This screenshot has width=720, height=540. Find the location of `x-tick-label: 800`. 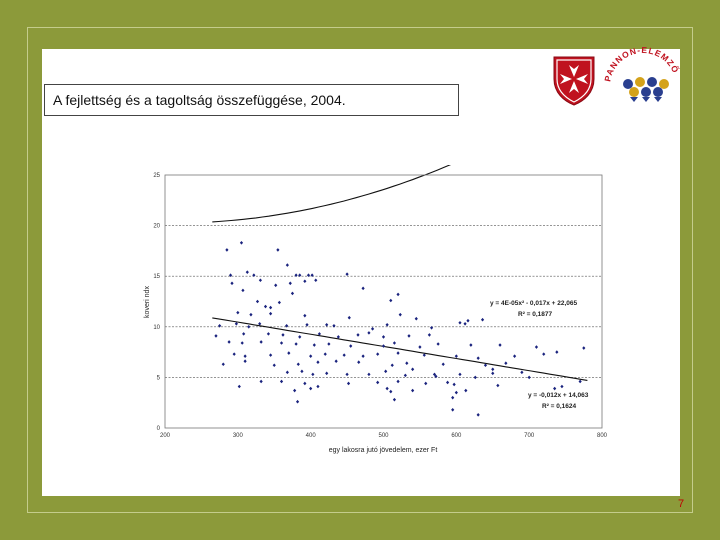

x-tick-label: 800 is located at coordinates (602, 436).